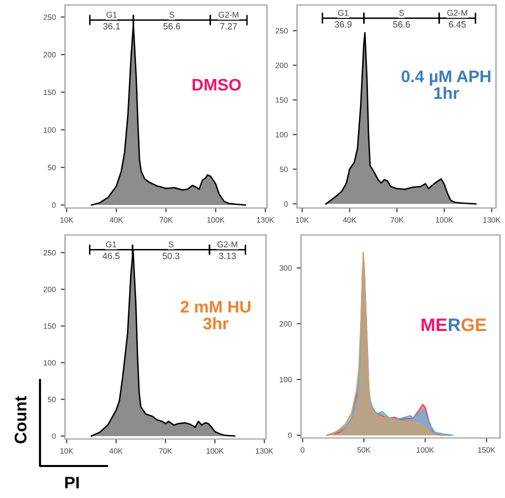  What do you see at coordinates (343, 24) in the screenshot?
I see `annotation: 36.9` at bounding box center [343, 24].